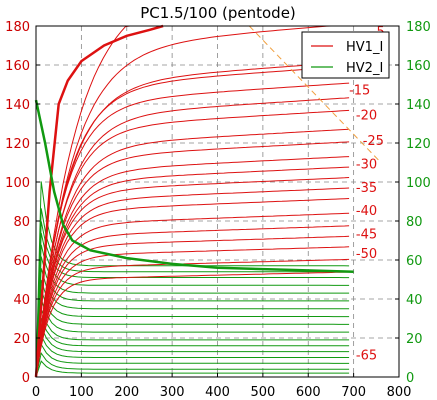 This screenshot has height=400, width=437. What do you see at coordinates (373, 141) in the screenshot?
I see `grid-bias-label: -25` at bounding box center [373, 141].